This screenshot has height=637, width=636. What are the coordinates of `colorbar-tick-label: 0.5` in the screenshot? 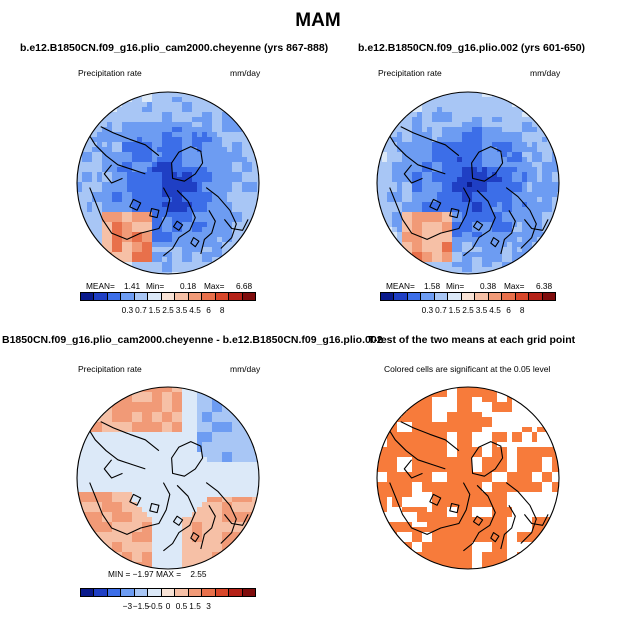 It's located at (181, 606).